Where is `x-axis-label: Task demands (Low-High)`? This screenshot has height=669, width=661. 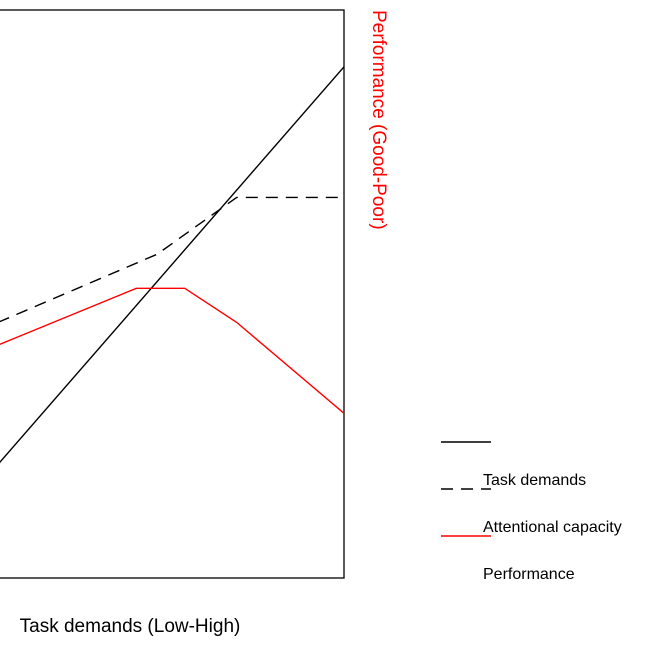 x-axis-label: Task demands (Low-High) is located at coordinates (130, 626).